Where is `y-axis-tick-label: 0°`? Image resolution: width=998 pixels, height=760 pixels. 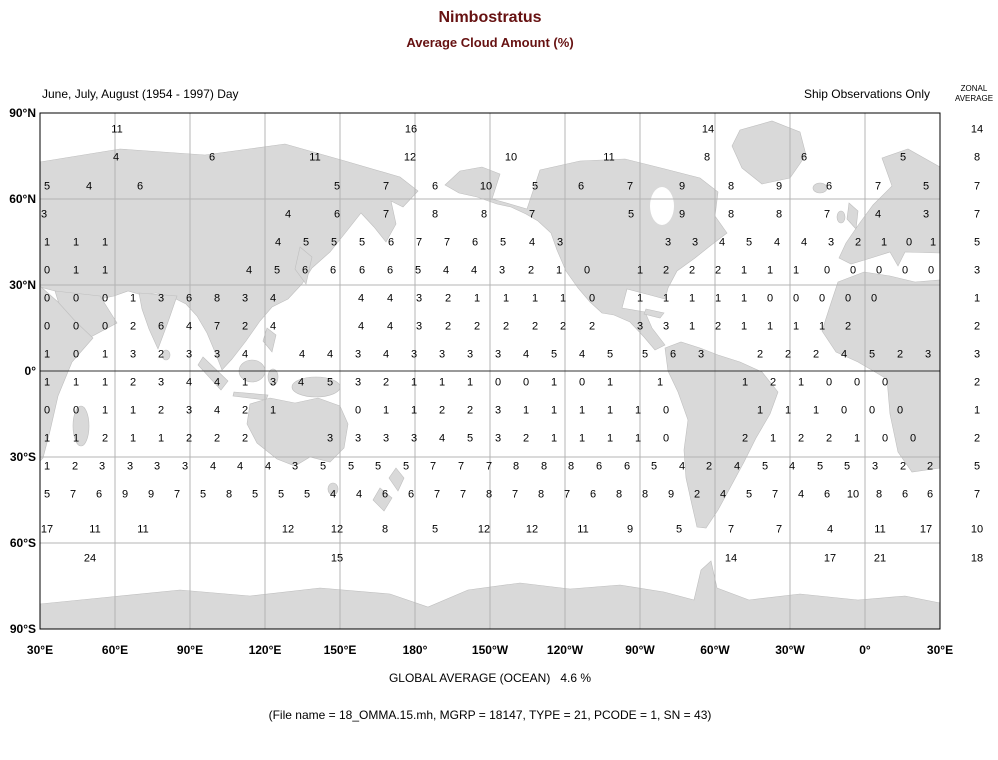
y-axis-tick-label: 0° is located at coordinates (30, 371).